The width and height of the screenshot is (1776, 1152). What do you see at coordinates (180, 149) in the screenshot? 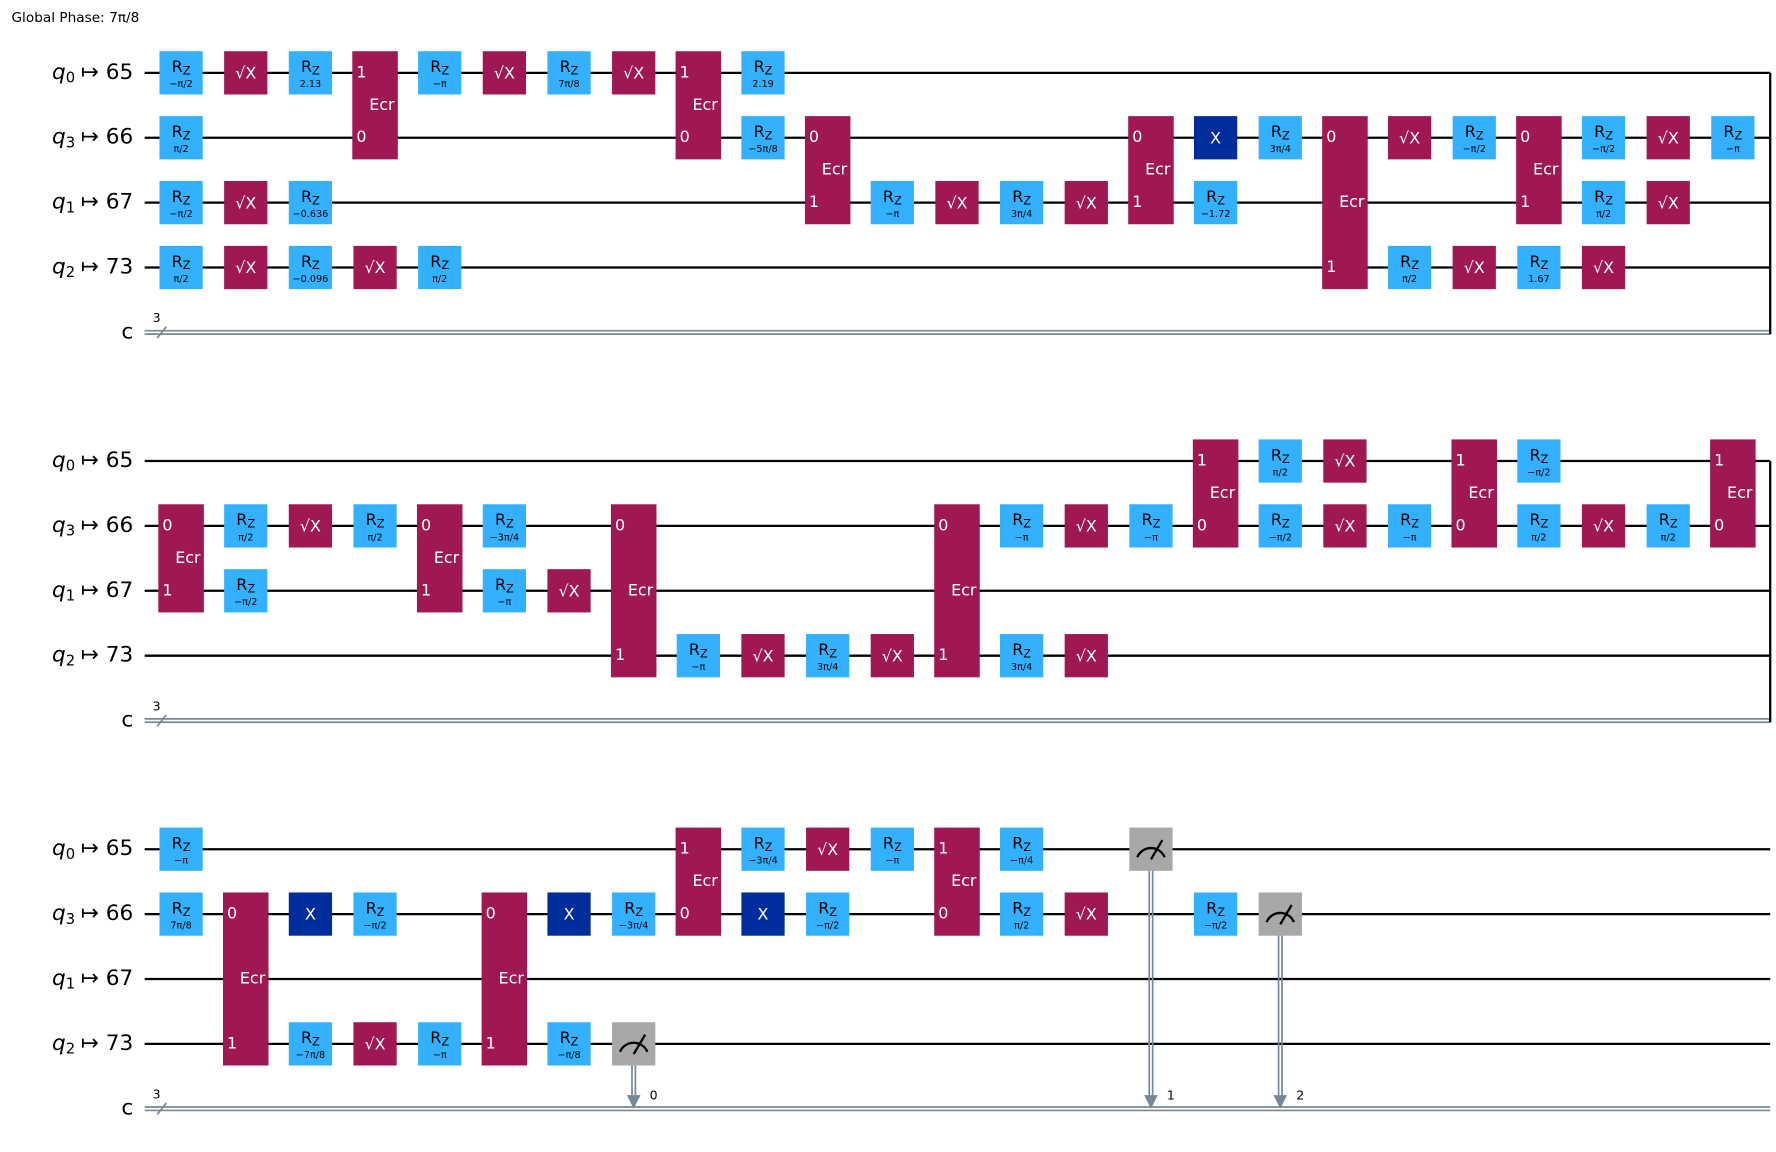
I see `gate-param: π/2` at bounding box center [180, 149].